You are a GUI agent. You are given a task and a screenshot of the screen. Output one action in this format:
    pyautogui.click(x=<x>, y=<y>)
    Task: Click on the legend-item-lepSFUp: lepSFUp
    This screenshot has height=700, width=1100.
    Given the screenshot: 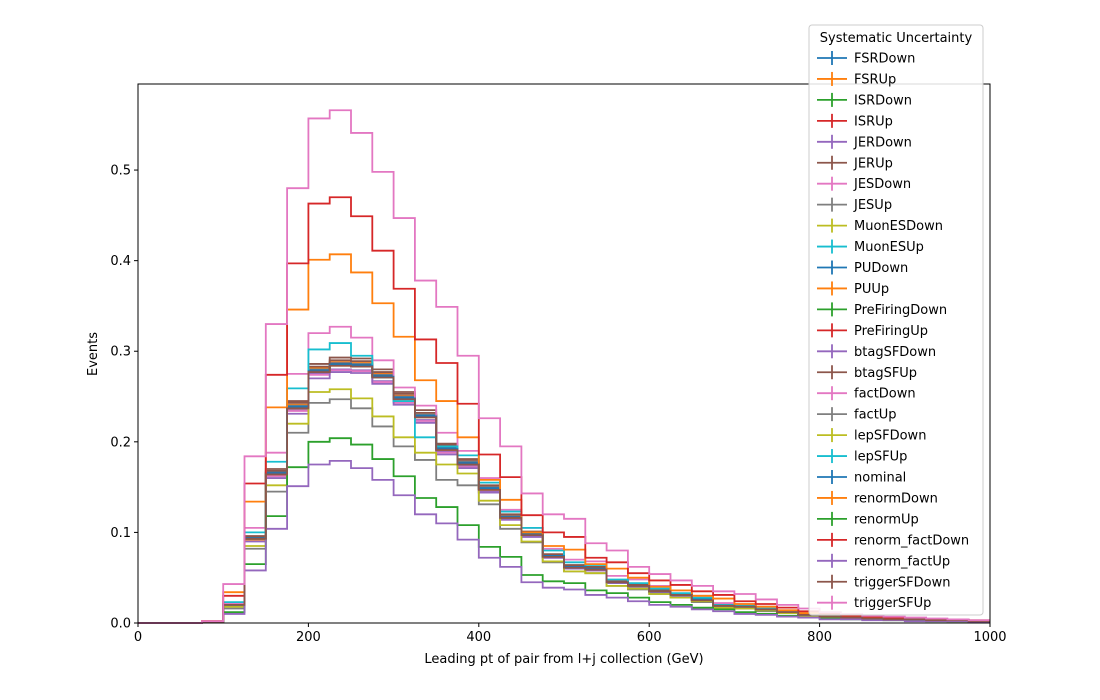 What is the action you would take?
    pyautogui.click(x=862, y=457)
    